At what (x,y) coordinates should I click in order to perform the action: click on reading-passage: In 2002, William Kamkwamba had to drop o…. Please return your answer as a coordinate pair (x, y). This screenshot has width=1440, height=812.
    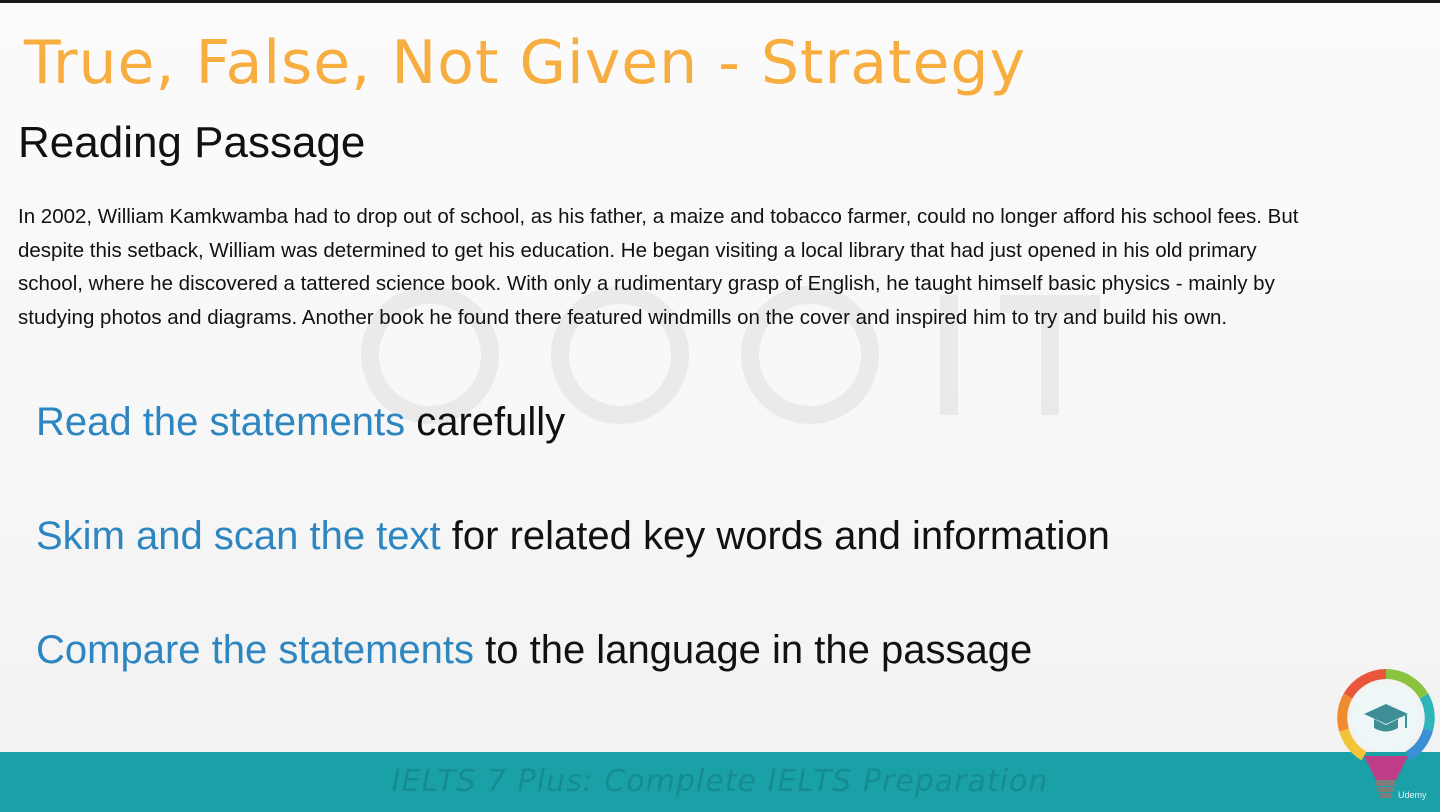
    Looking at the image, I should click on (658, 267).